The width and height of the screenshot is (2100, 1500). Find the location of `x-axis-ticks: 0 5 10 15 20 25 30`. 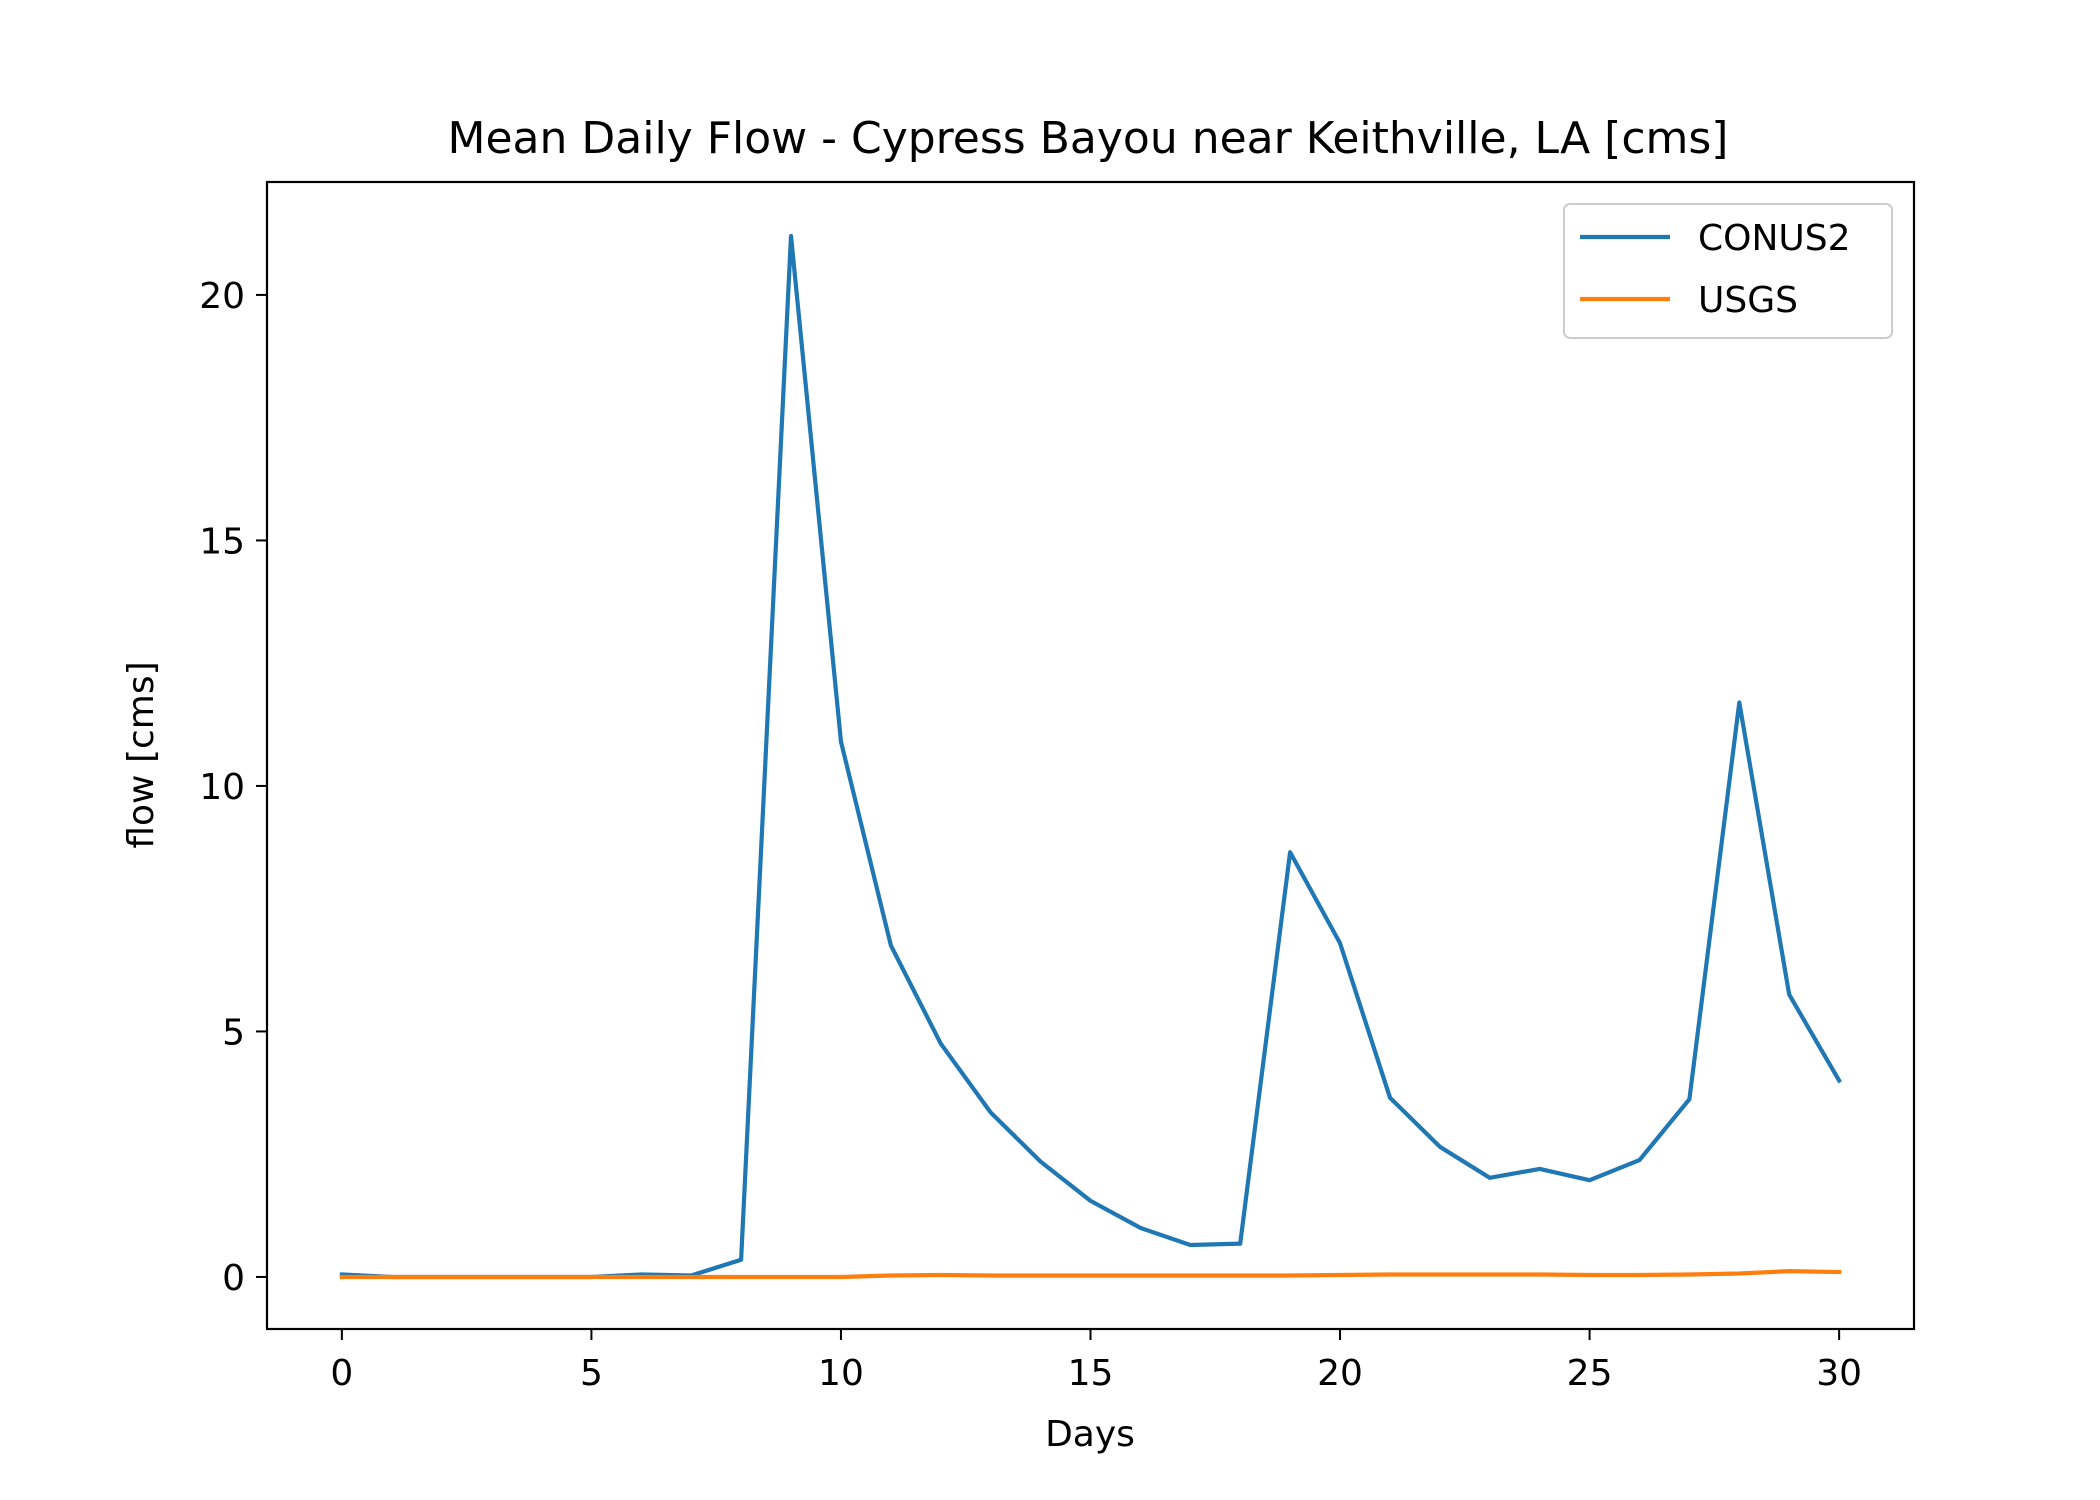

x-axis-ticks: 0 5 10 15 20 25 30 is located at coordinates (1096, 1361).